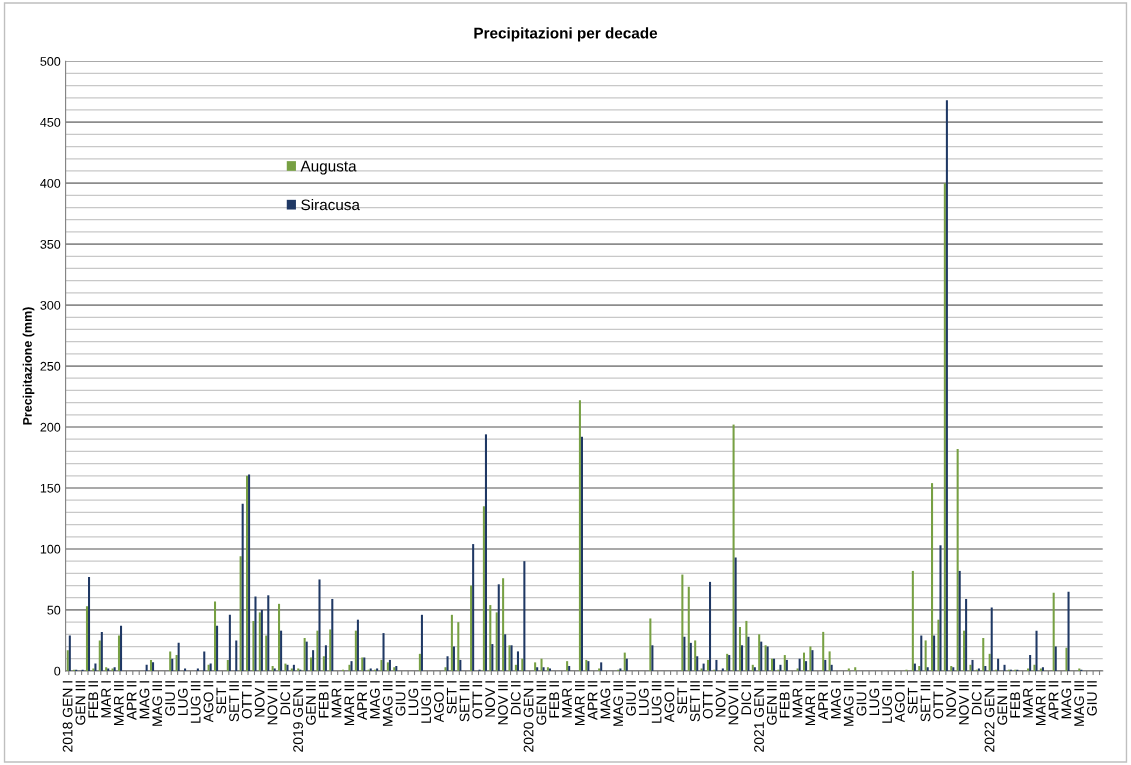 The height and width of the screenshot is (765, 1131). I want to click on y-tick-label: 50, so click(54, 610).